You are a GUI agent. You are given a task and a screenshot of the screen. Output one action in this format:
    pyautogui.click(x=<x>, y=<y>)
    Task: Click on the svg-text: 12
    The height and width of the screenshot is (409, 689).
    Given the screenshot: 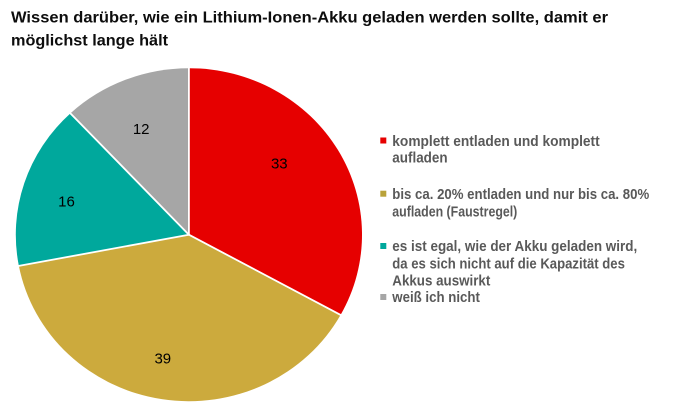 What is the action you would take?
    pyautogui.click(x=141, y=129)
    